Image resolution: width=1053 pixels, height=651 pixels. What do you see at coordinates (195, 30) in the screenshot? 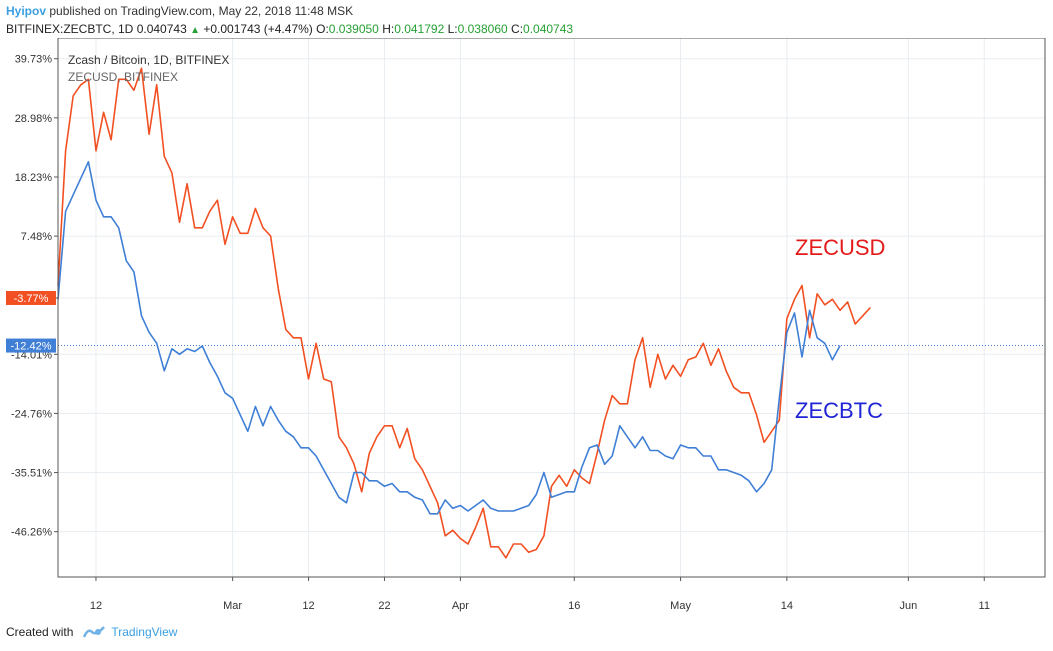
I see `up-arrow-icon: ▲` at bounding box center [195, 30].